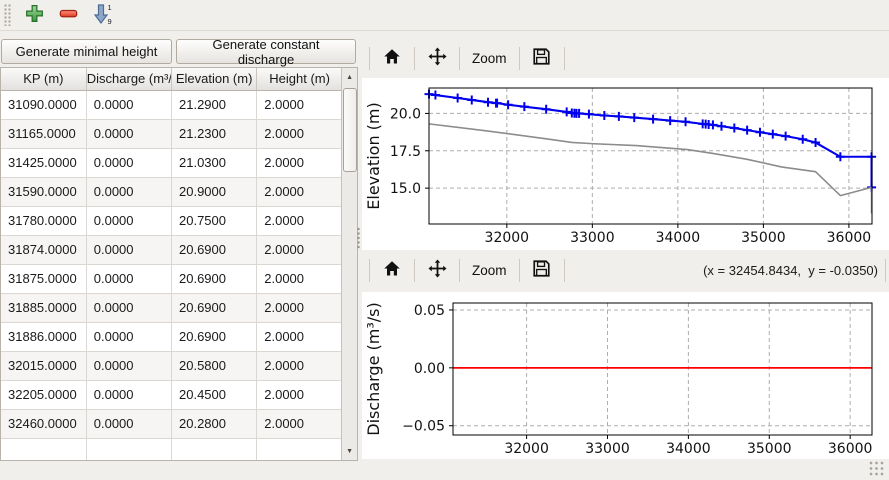  I want to click on table-cell: 32015.0000, so click(44, 366).